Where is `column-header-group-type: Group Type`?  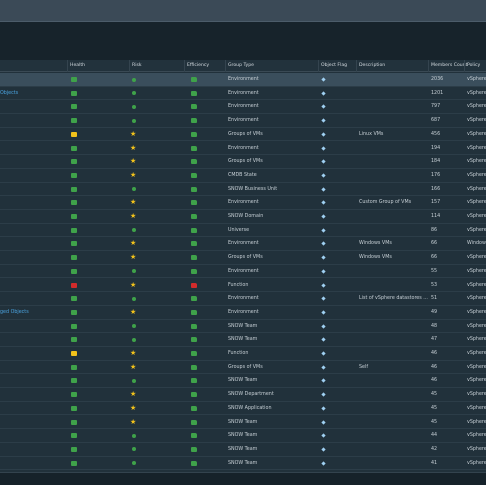
column-header-group-type: Group Type is located at coordinates (271, 66).